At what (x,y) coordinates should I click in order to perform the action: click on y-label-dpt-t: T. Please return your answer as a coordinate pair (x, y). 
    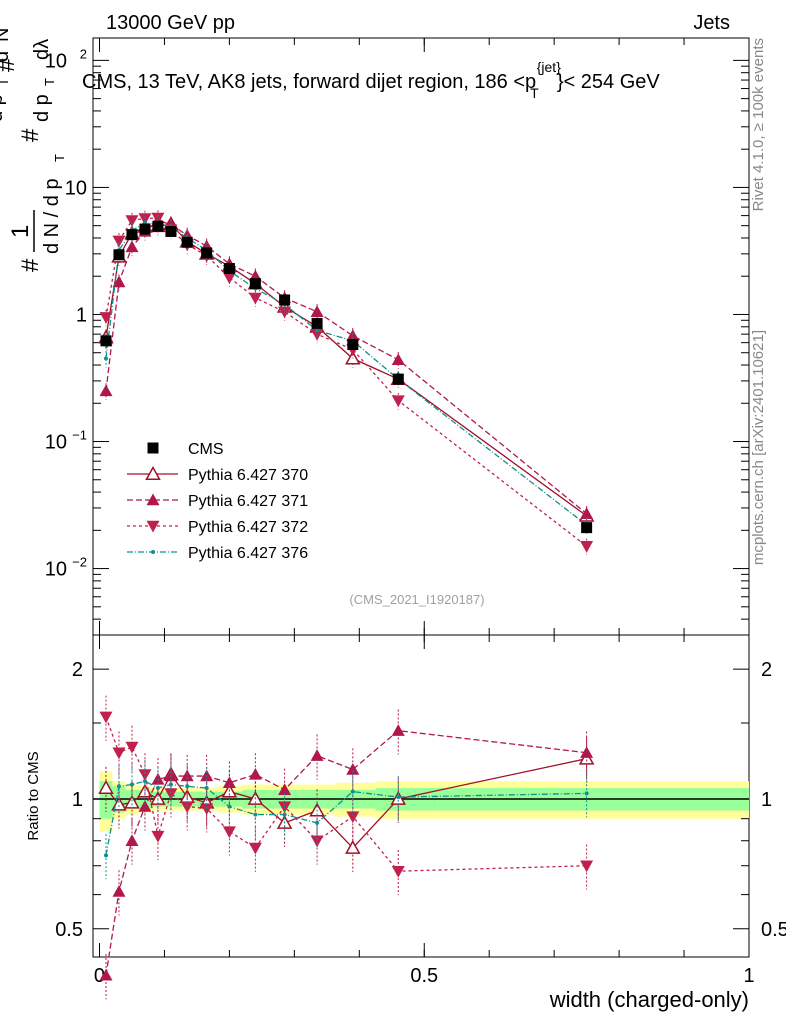
    Looking at the image, I should click on (5, 82).